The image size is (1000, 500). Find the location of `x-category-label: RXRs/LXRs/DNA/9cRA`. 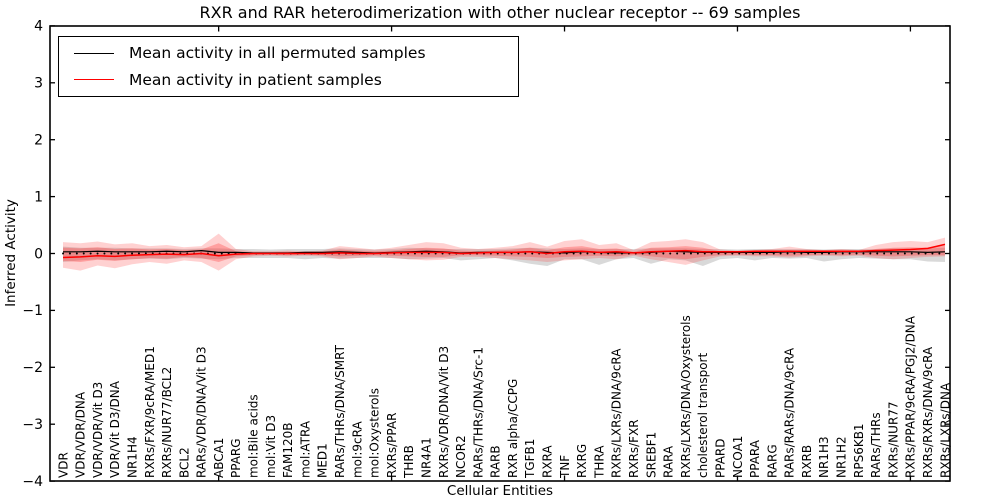

x-category-label: RXRs/LXRs/DNA/9cRA is located at coordinates (617, 413).